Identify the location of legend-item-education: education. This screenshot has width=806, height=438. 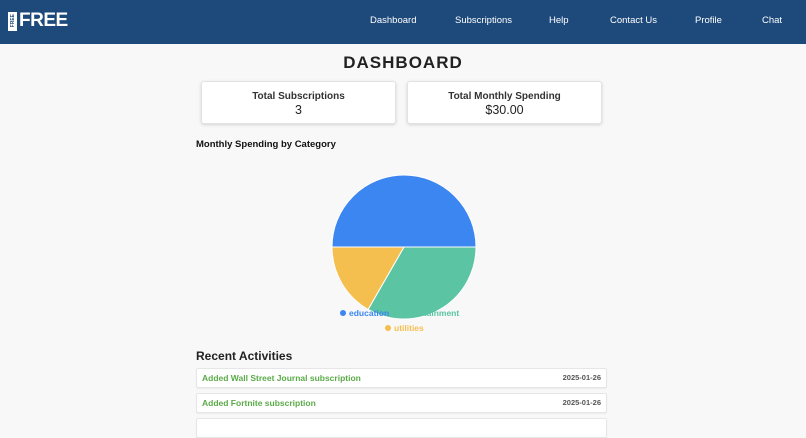
(364, 313).